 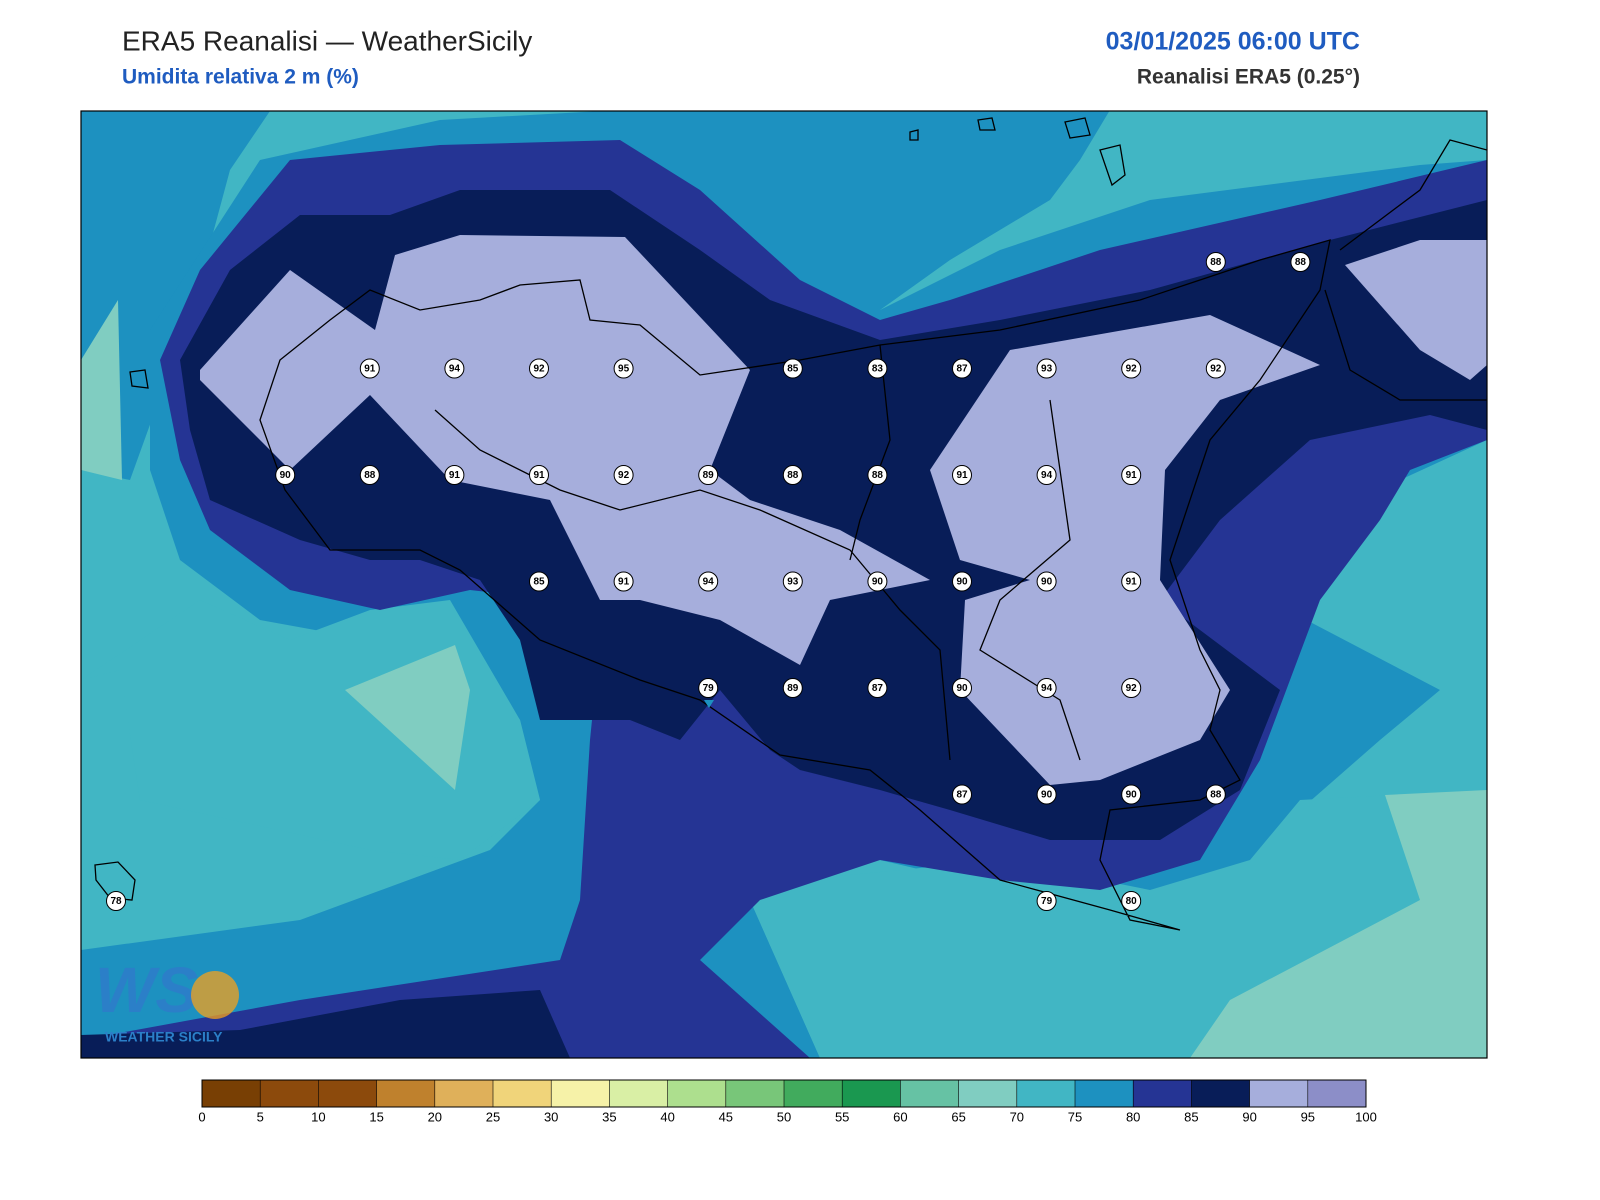 What do you see at coordinates (1233, 42) in the screenshot?
I see `datetime: 03/01/2025 06:00 UTC` at bounding box center [1233, 42].